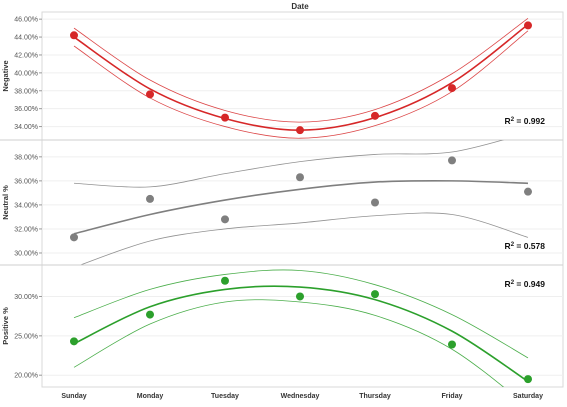 This screenshot has width=567, height=407. What do you see at coordinates (300, 6) in the screenshot?
I see `chart-title: Date` at bounding box center [300, 6].